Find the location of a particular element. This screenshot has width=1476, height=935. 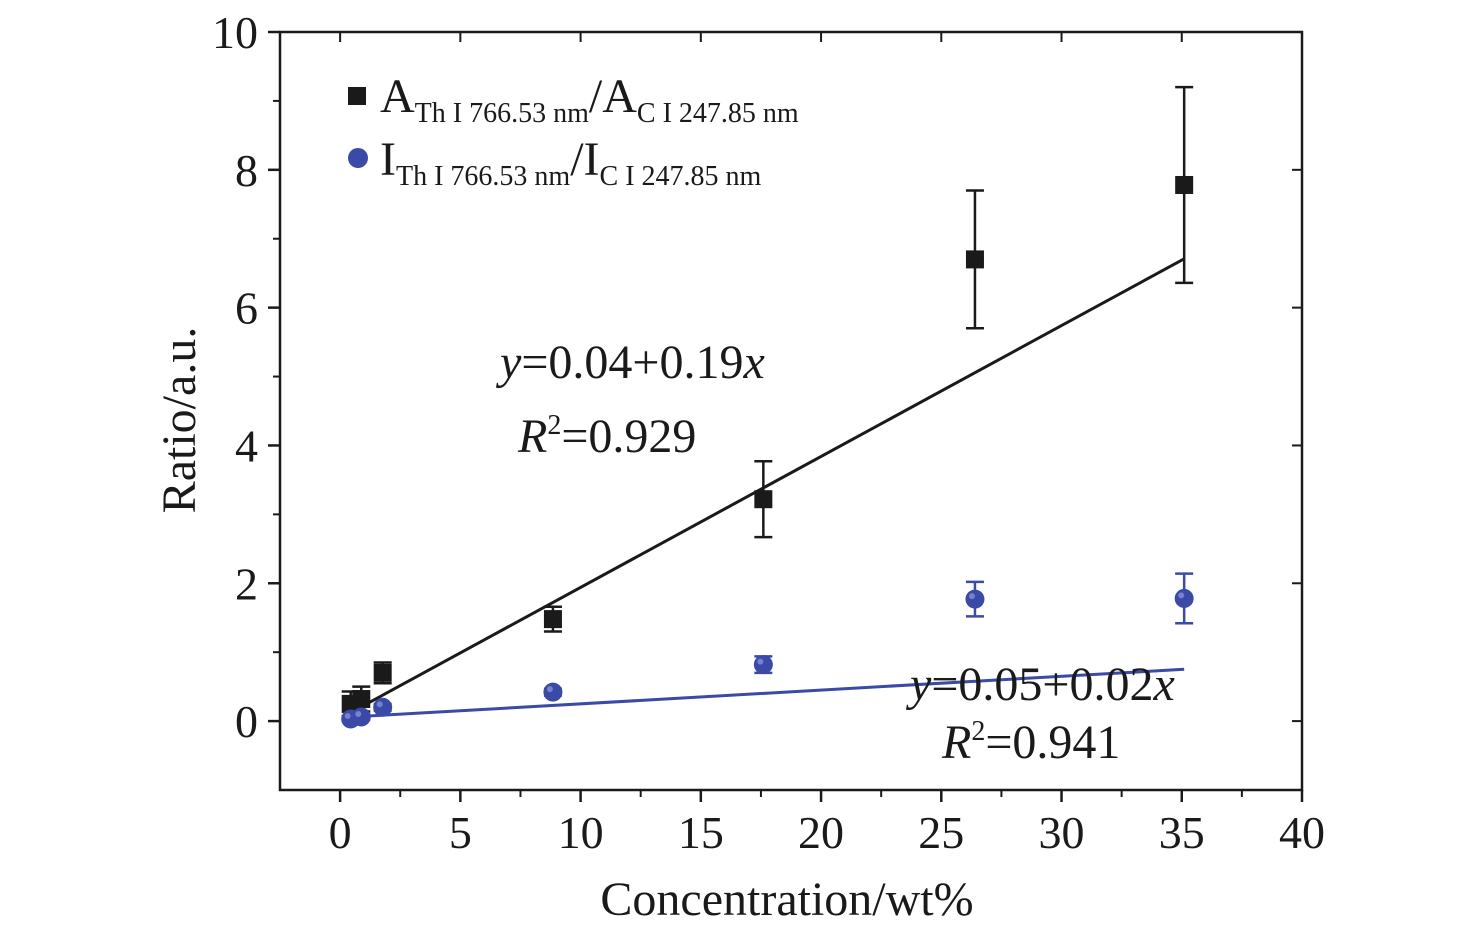

y-tick-label: 6 is located at coordinates (246, 308).